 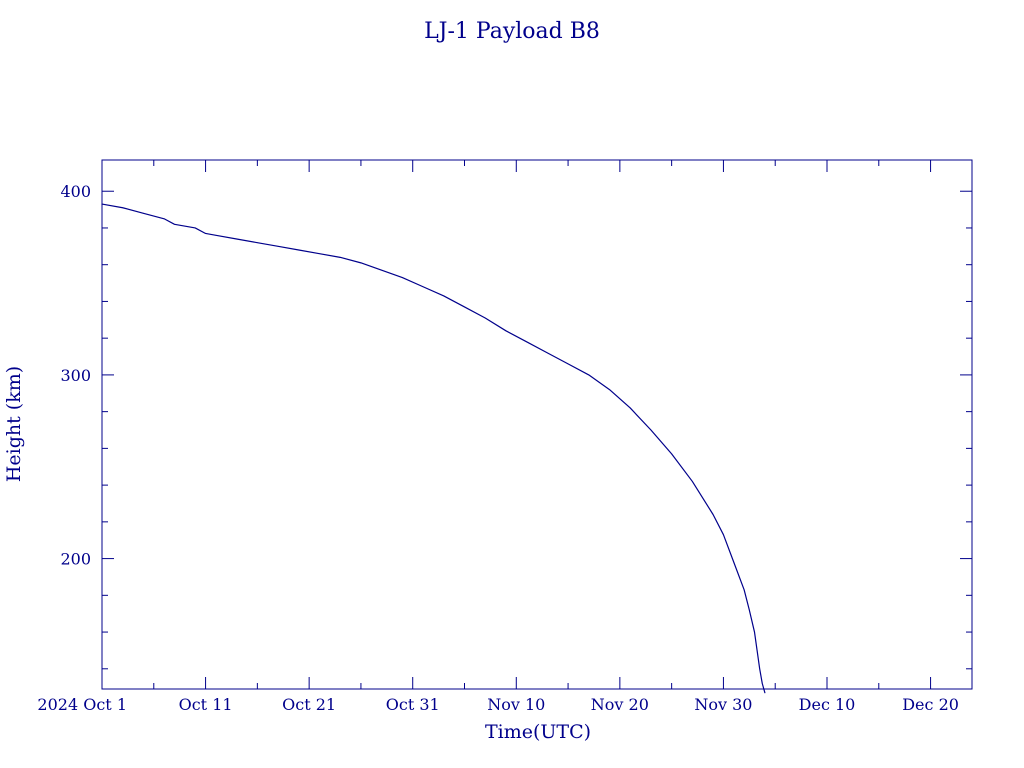 I want to click on x-tick-label: Nov 30, so click(x=723, y=704).